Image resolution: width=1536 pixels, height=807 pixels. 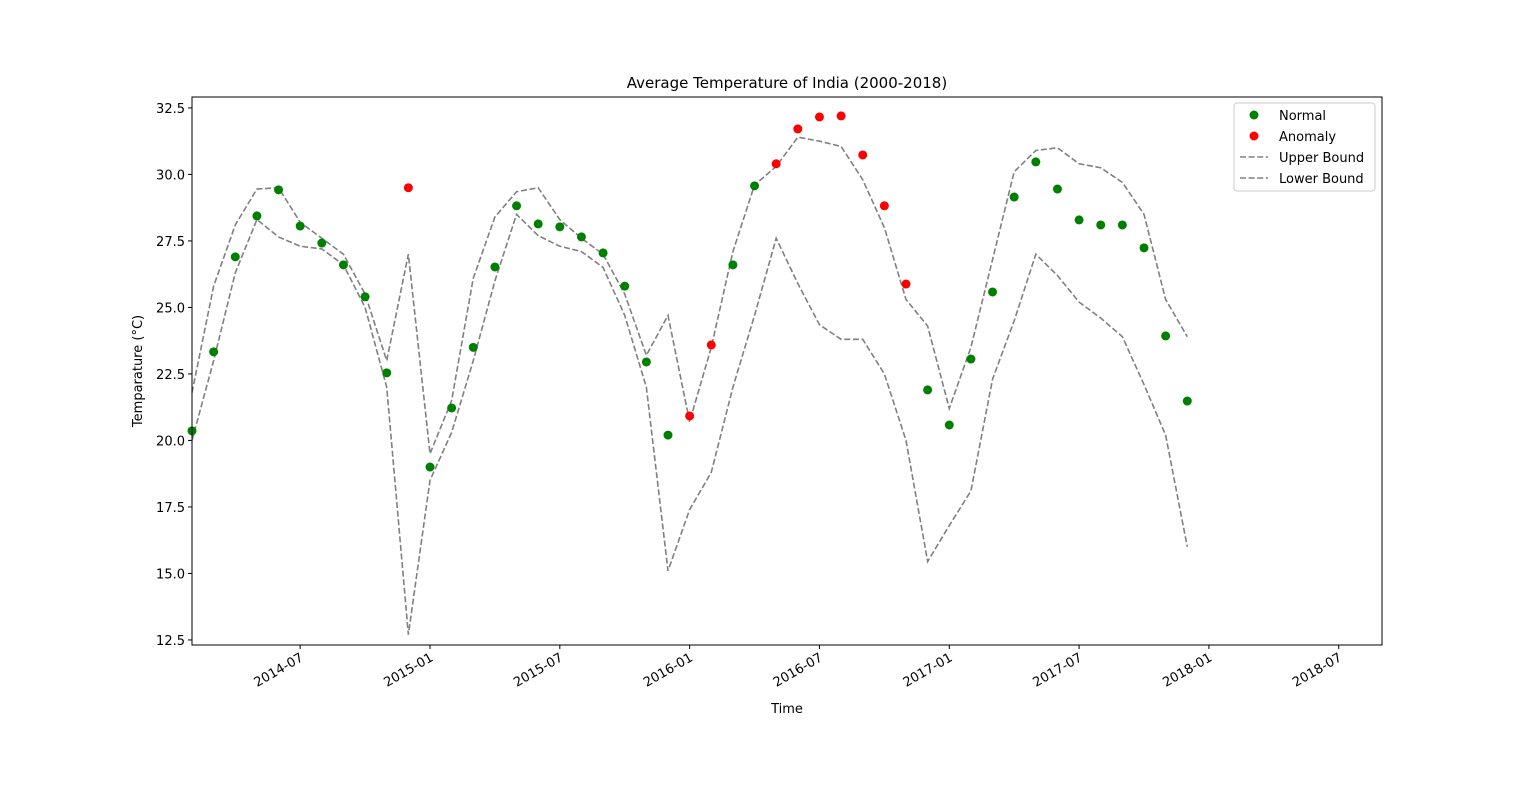 I want to click on legend: Normal Anomaly Upper Bound Lower Bound, so click(x=1304, y=147).